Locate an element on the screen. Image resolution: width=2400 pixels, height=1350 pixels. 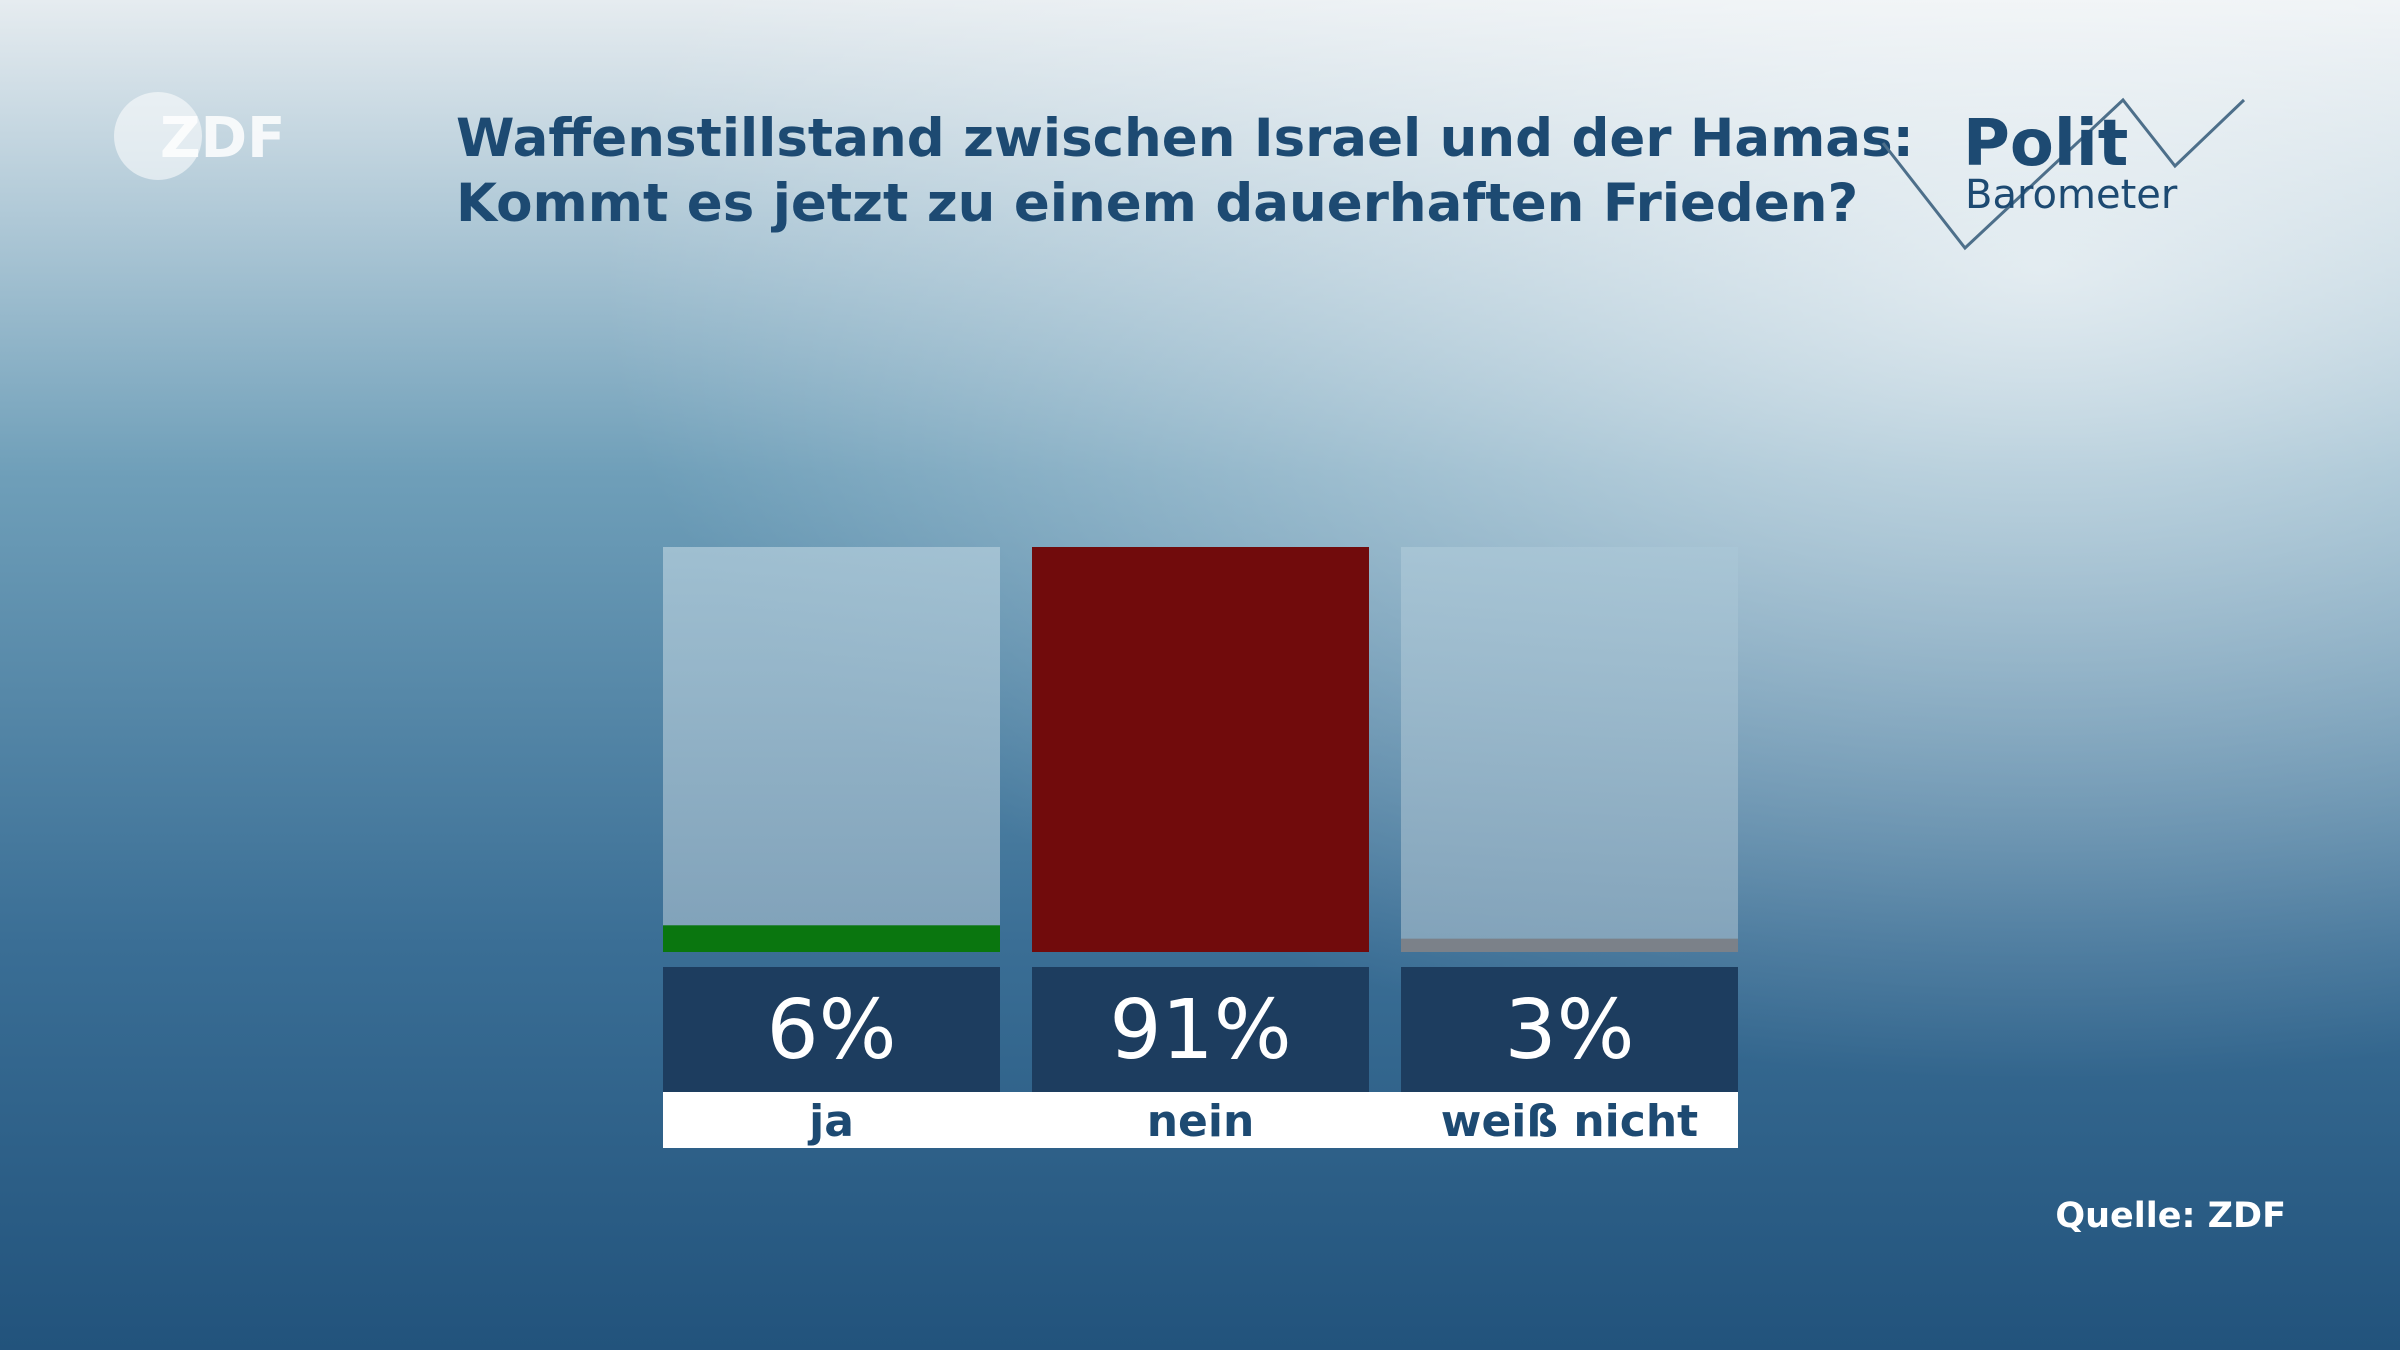
category-label: nein is located at coordinates (1201, 1121).